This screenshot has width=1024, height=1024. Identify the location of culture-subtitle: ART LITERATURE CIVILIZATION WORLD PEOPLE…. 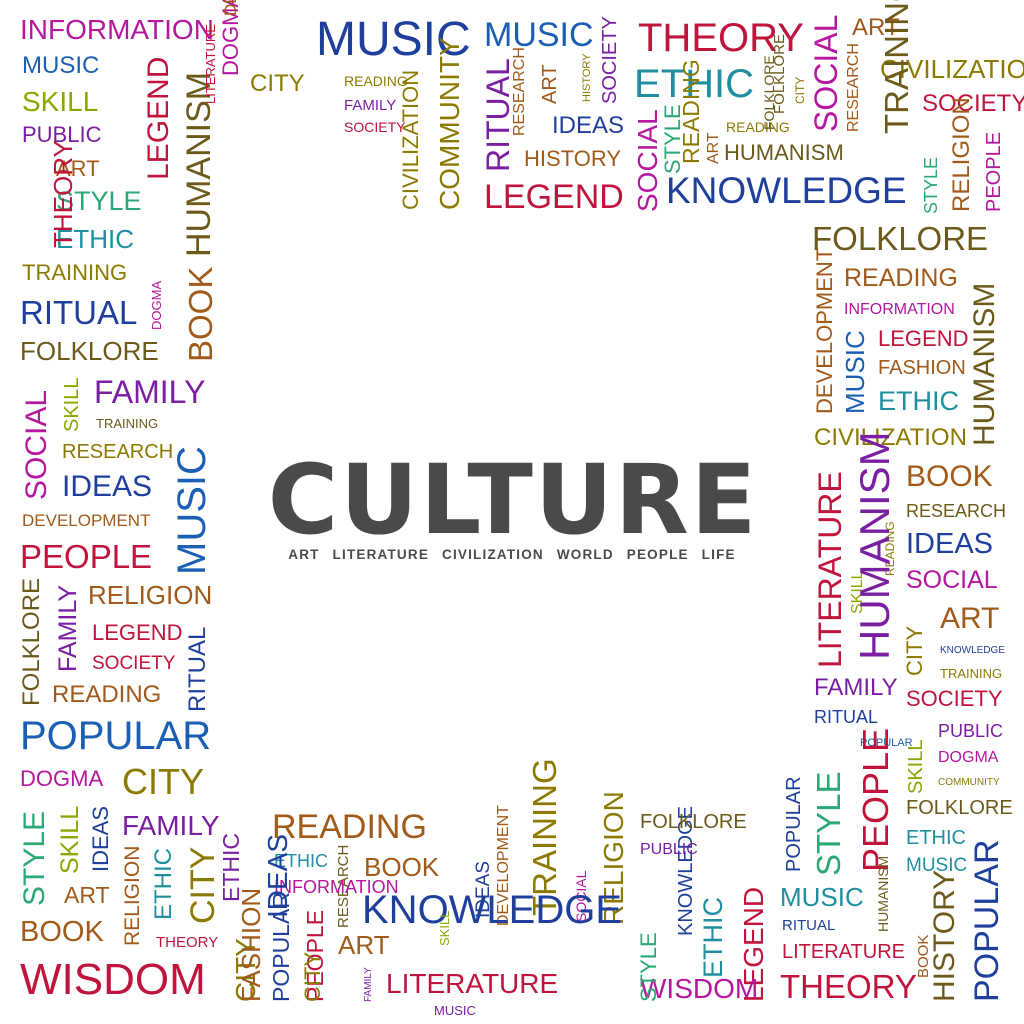
(512, 554).